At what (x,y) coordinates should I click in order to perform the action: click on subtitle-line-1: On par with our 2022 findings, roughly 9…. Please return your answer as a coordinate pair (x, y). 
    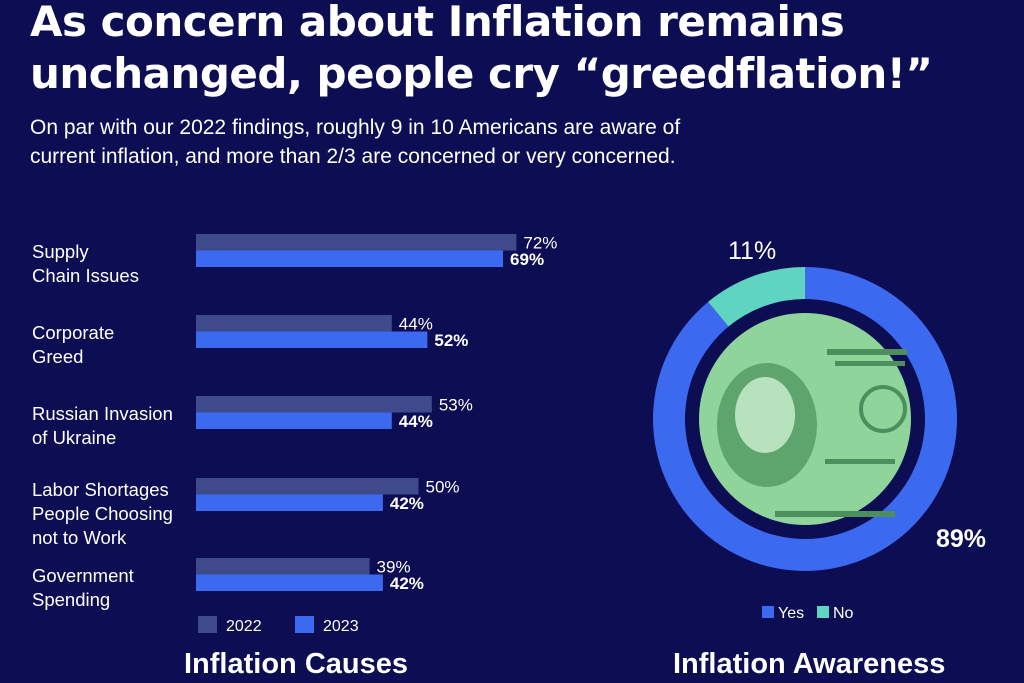
    Looking at the image, I should click on (355, 127).